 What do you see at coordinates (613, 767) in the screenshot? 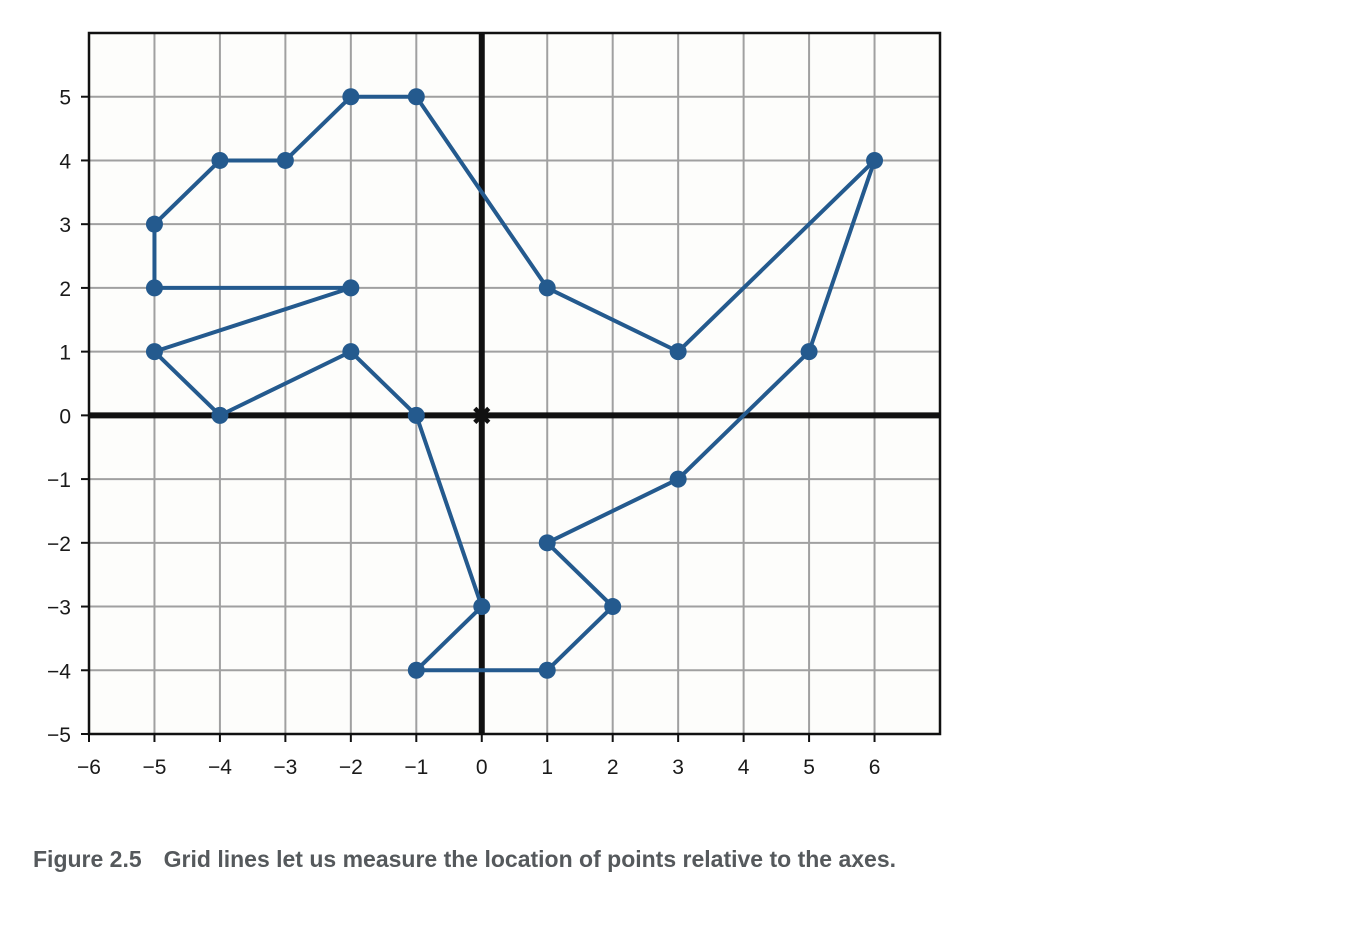
I see `x-tick-label: 2` at bounding box center [613, 767].